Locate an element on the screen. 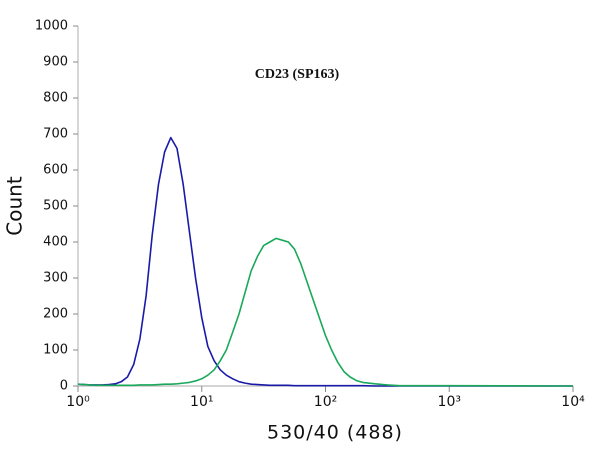 The height and width of the screenshot is (450, 600). y-tick-label: 900 is located at coordinates (55, 62).